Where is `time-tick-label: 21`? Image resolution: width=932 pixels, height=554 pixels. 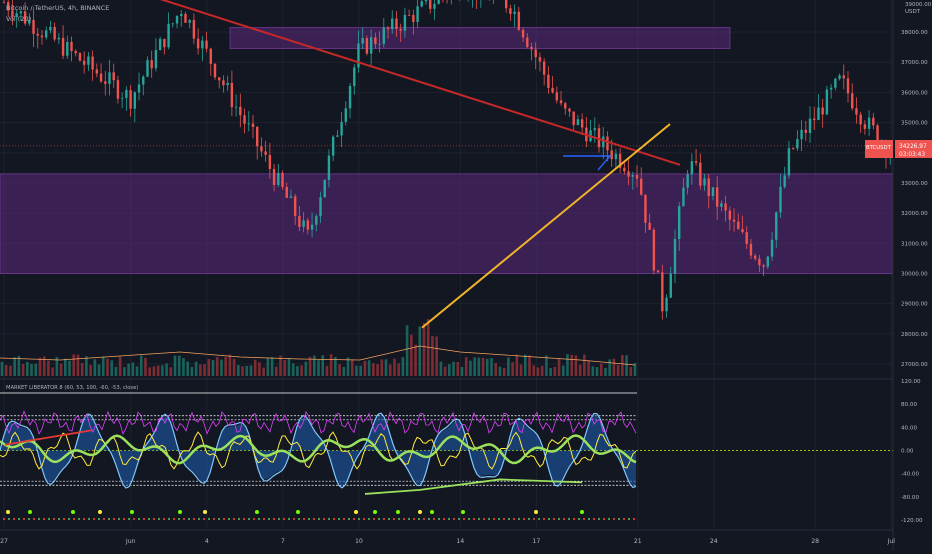
time-tick-label: 21 is located at coordinates (638, 541).